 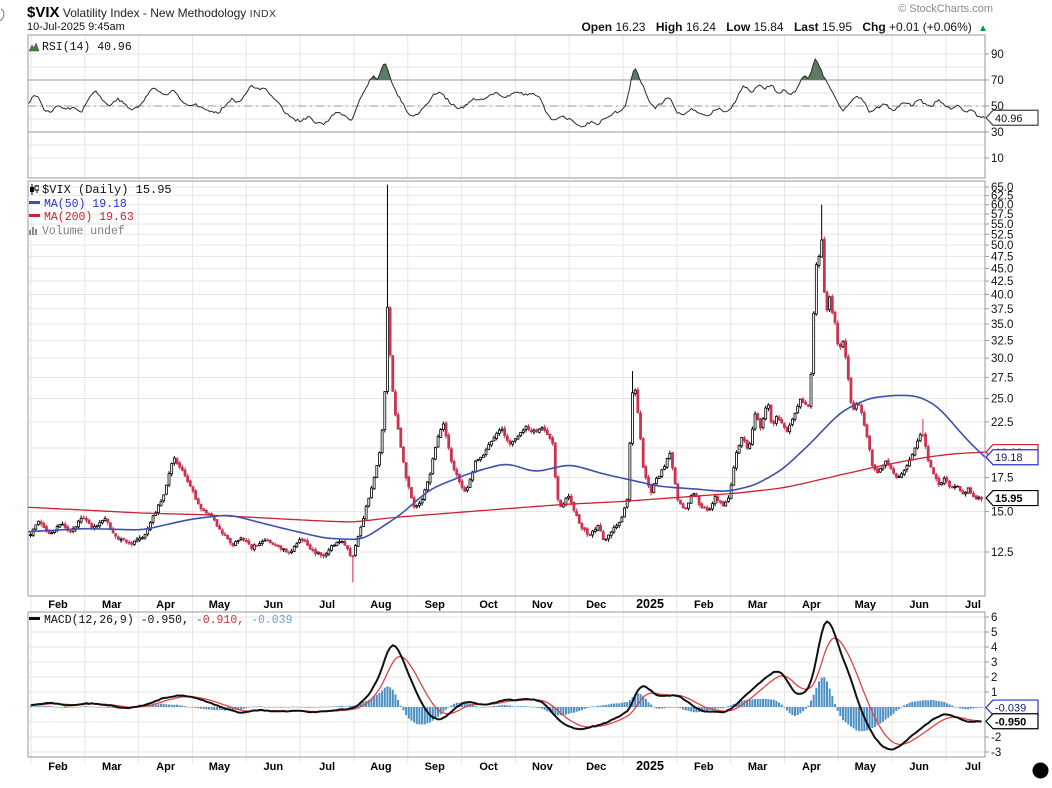 What do you see at coordinates (34, 190) in the screenshot?
I see `candlestick-icon` at bounding box center [34, 190].